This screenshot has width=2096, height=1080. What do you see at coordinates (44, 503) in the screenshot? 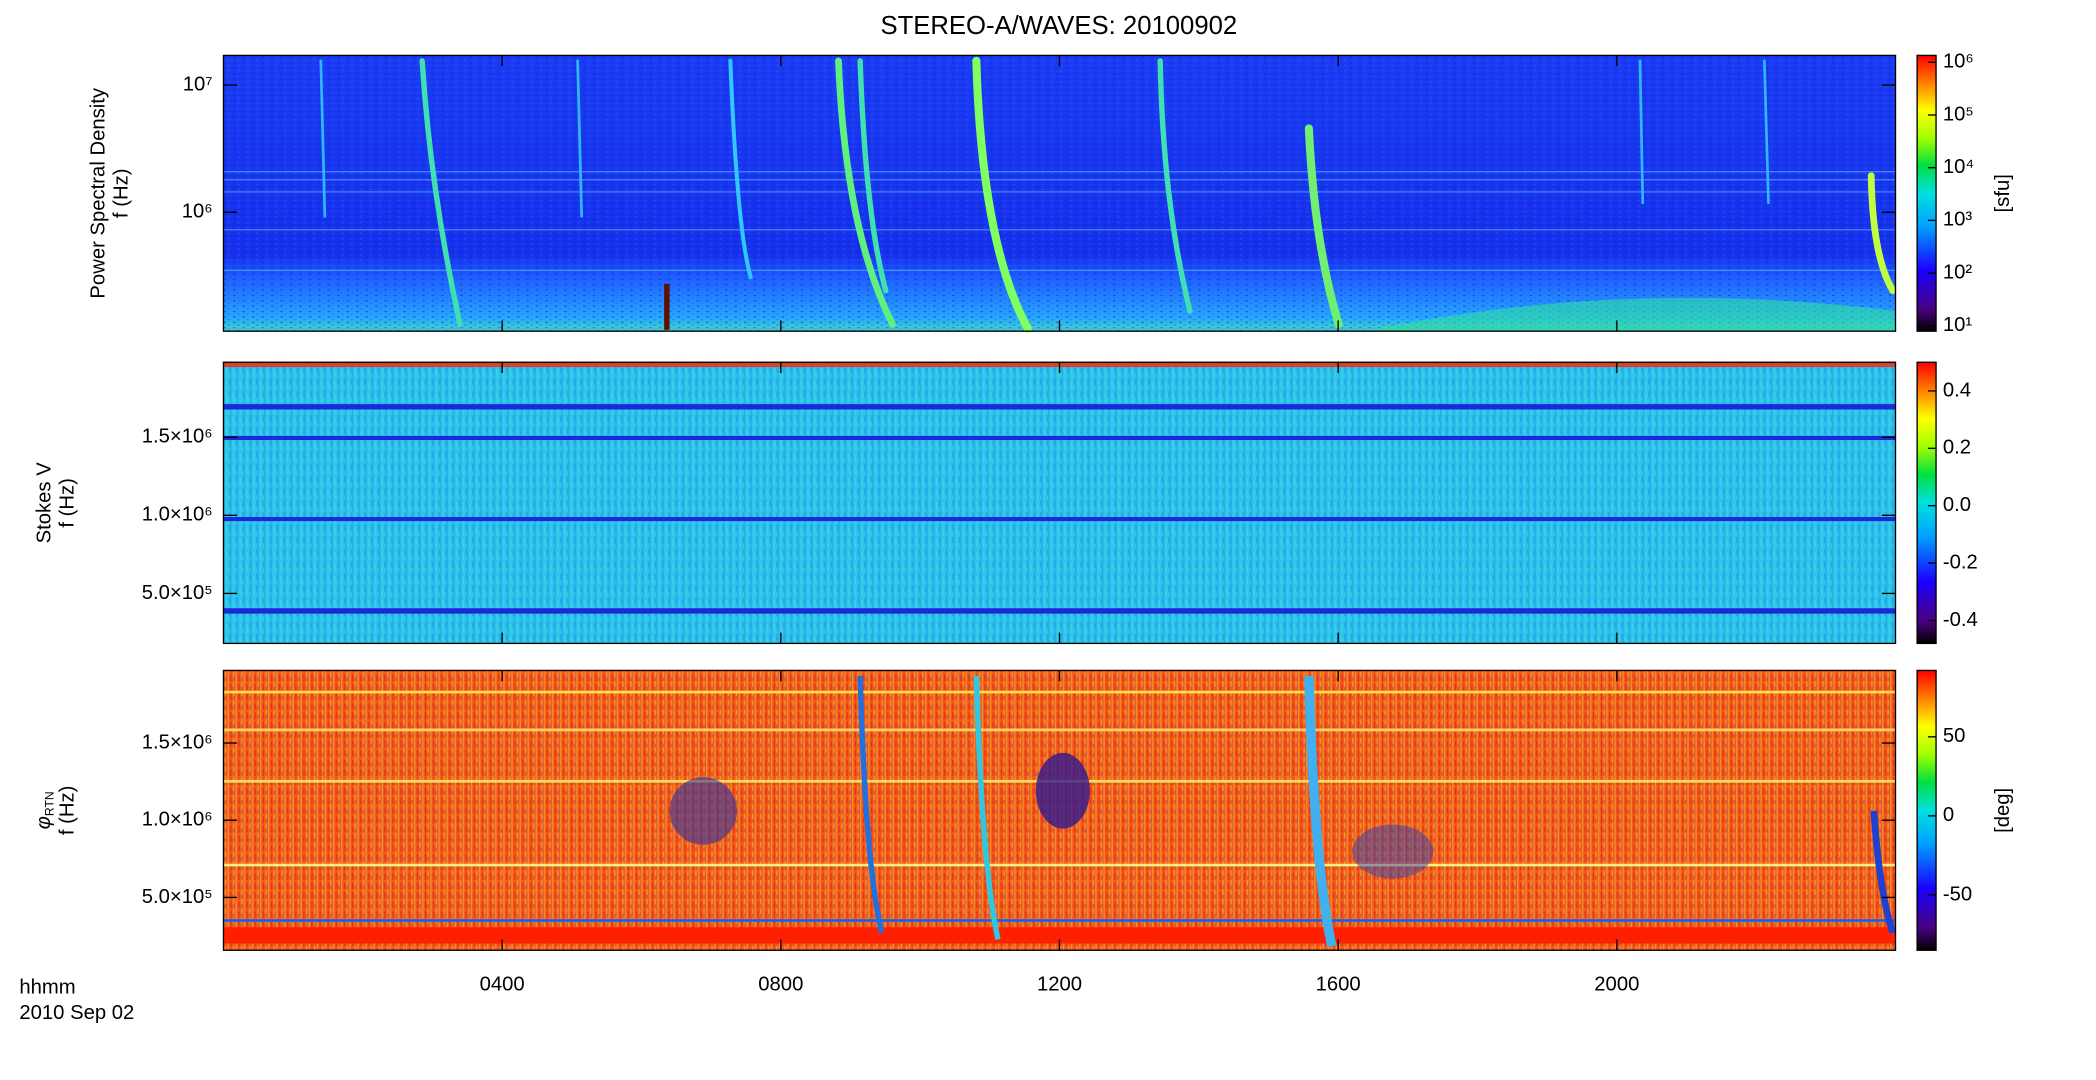
I see `y-axis-label: Stokes V` at bounding box center [44, 503].